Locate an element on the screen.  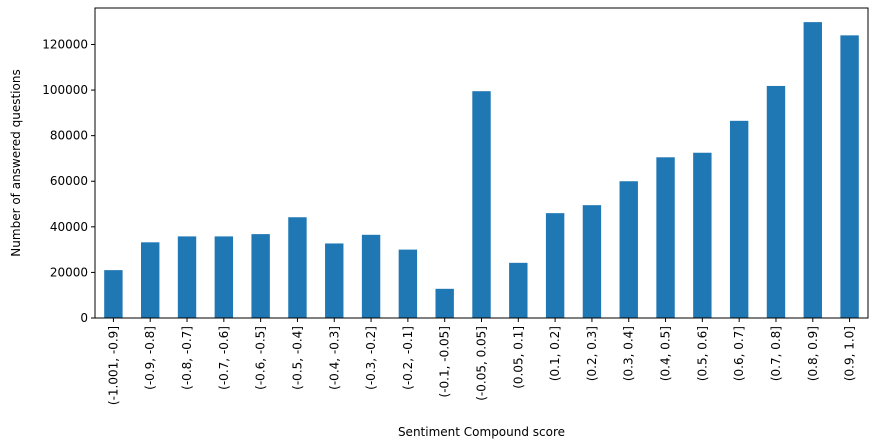
y-tick-label: 60000 is located at coordinates (69, 181).